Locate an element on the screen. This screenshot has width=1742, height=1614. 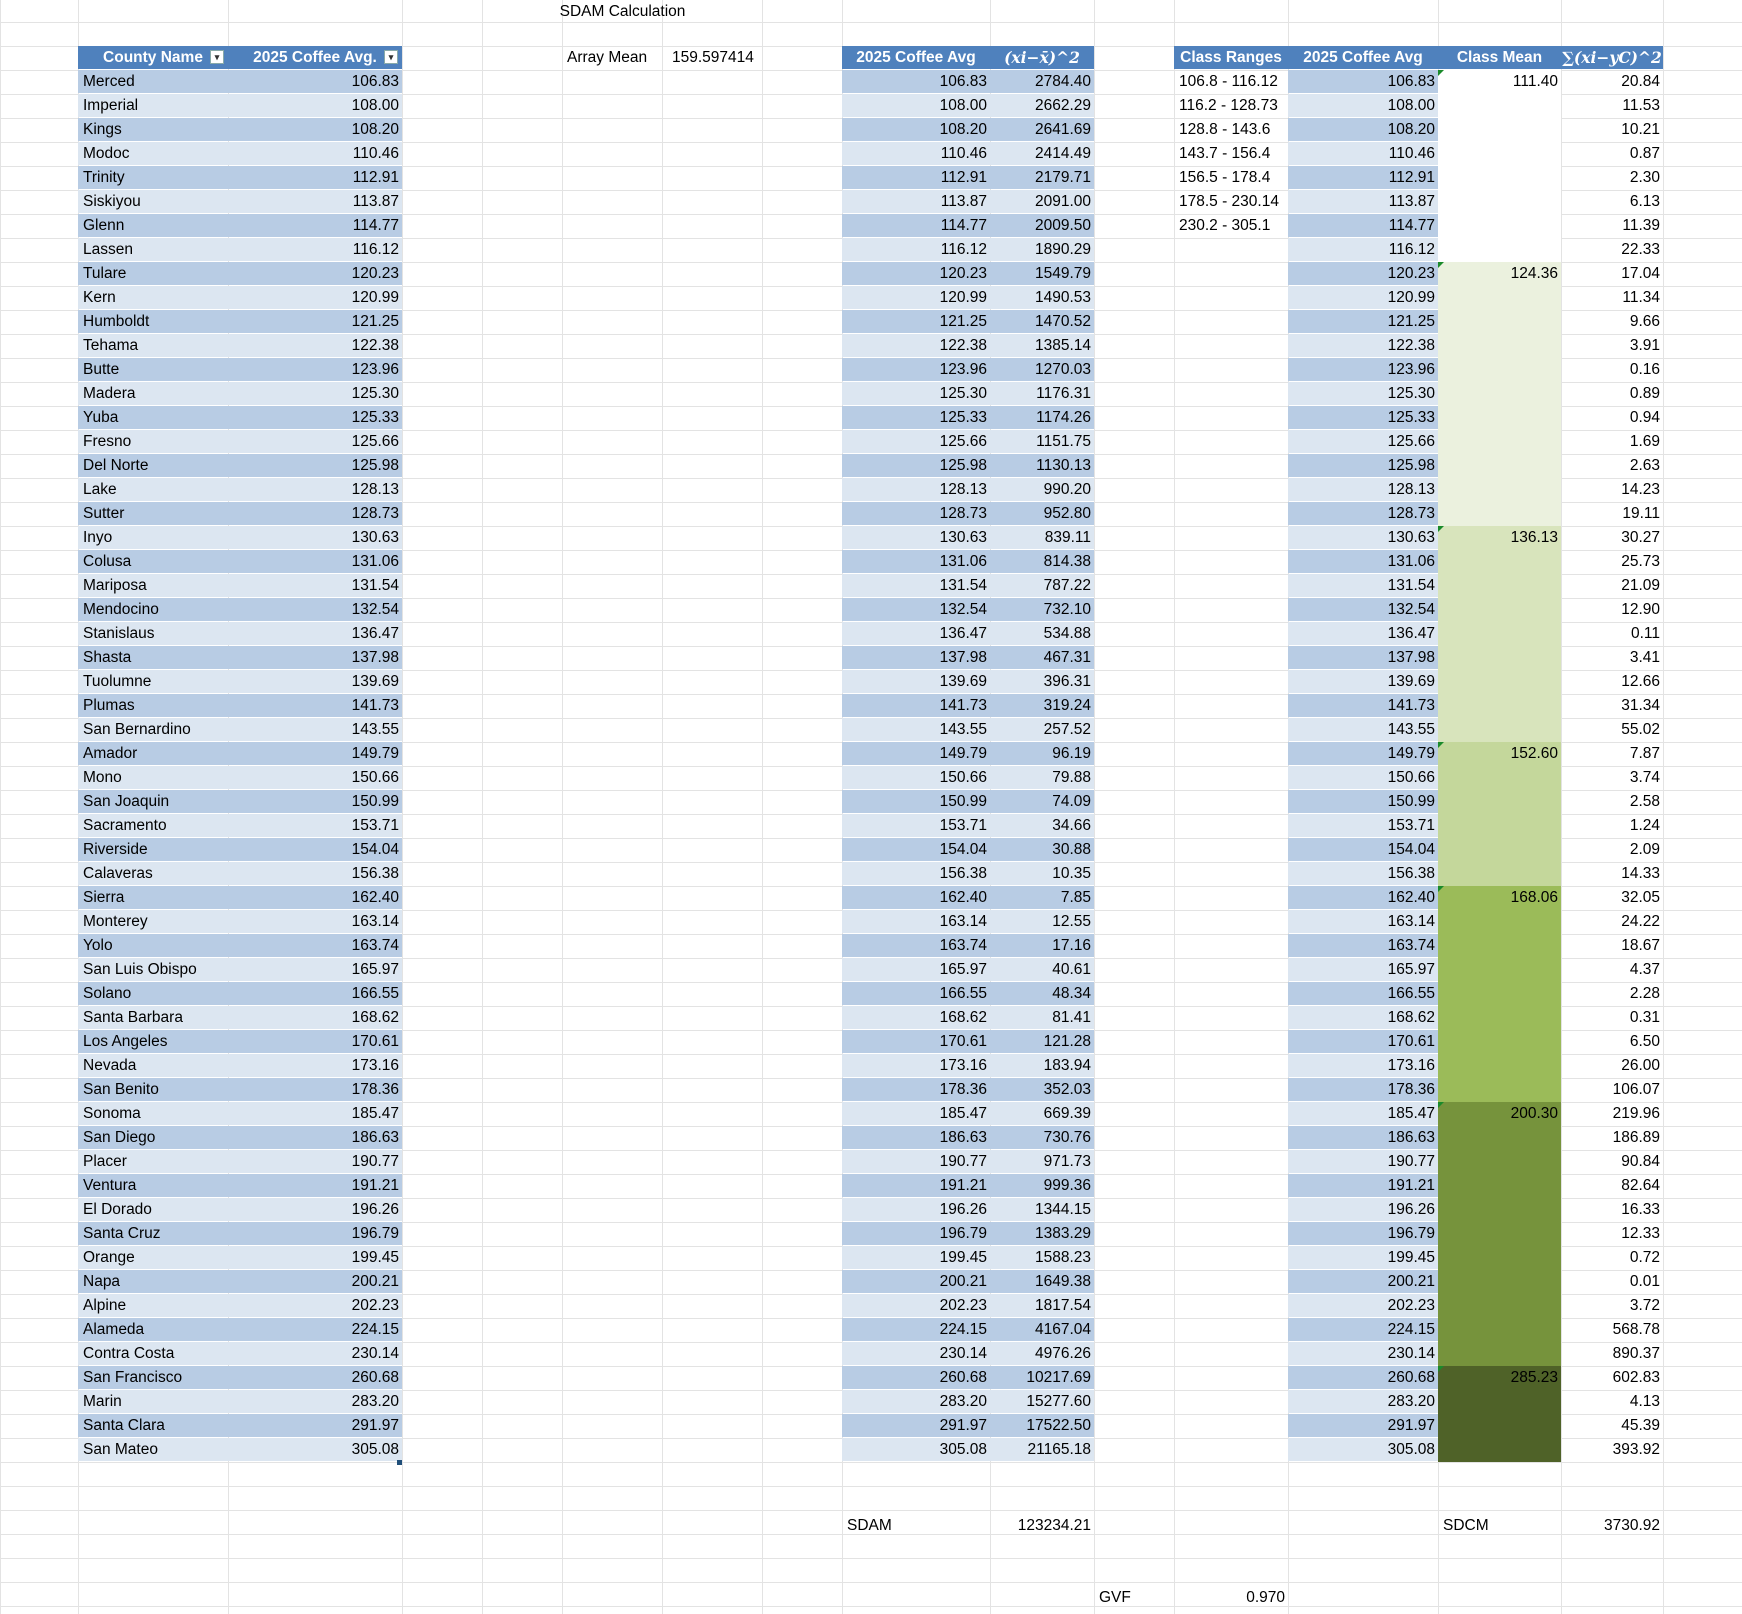
table2-sq-cell: 1385.14 is located at coordinates (1042, 345).